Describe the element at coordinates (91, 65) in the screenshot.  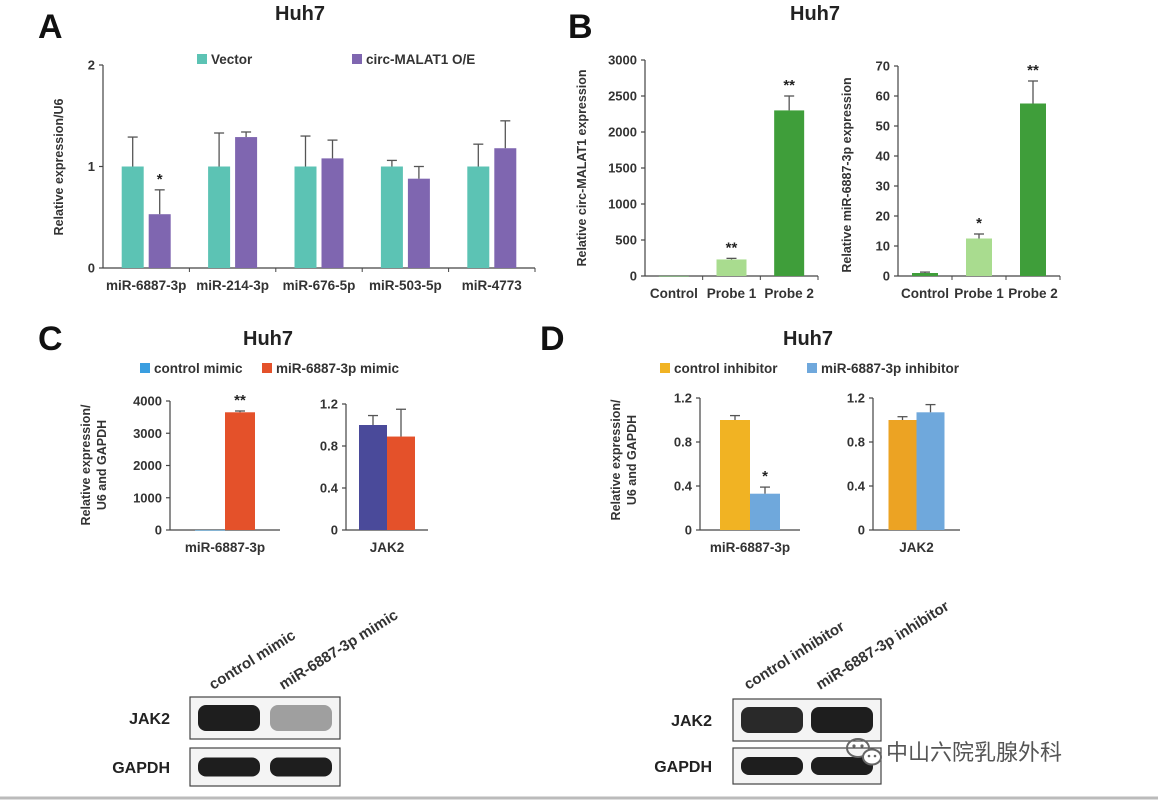
I see `y-tick-label: 2` at that location.